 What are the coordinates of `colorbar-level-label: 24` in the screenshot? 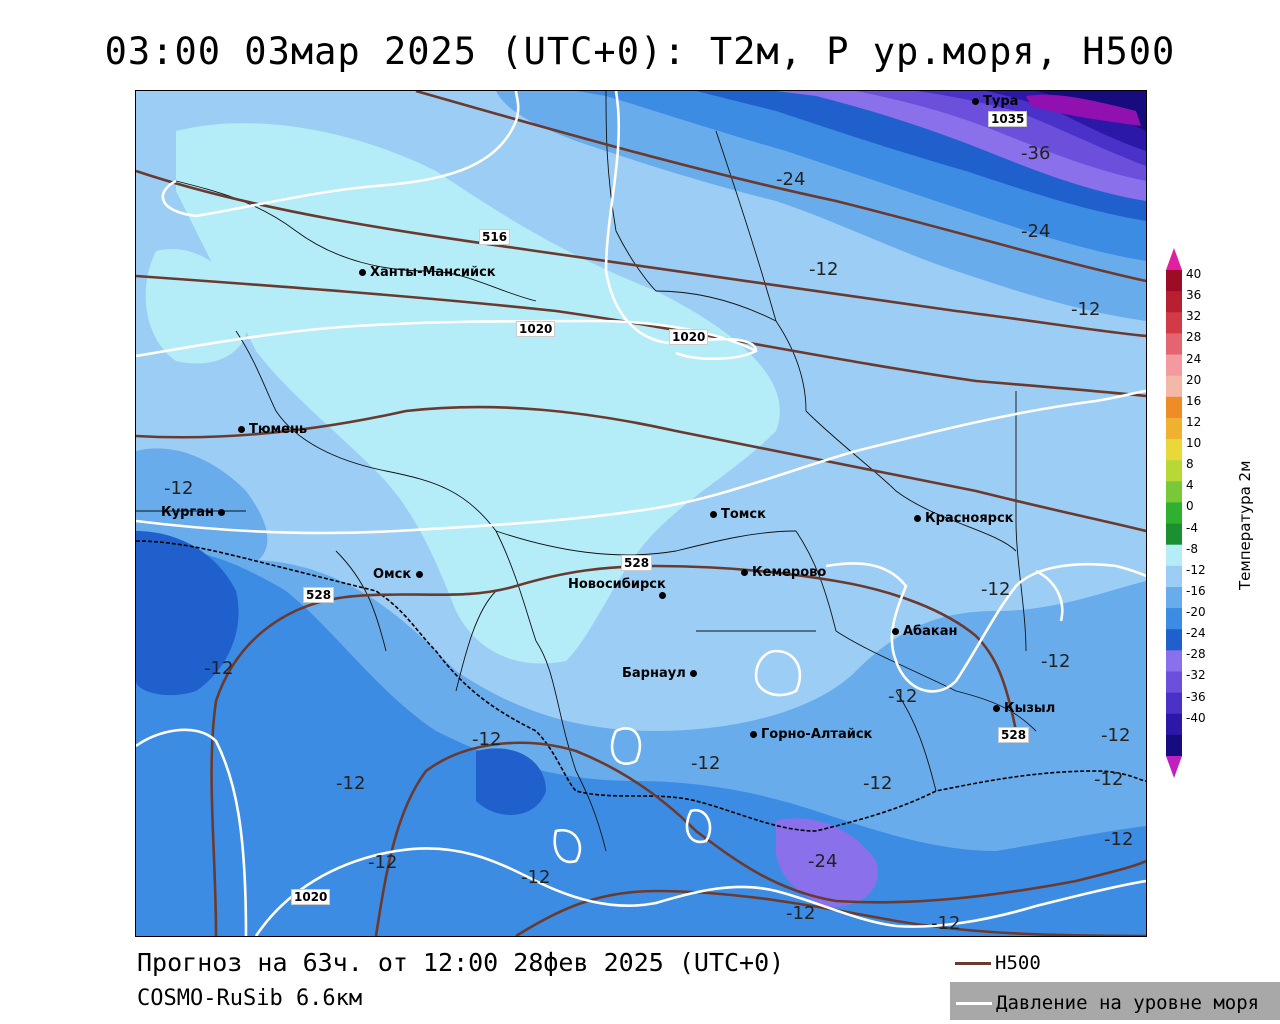 It's located at (1194, 358).